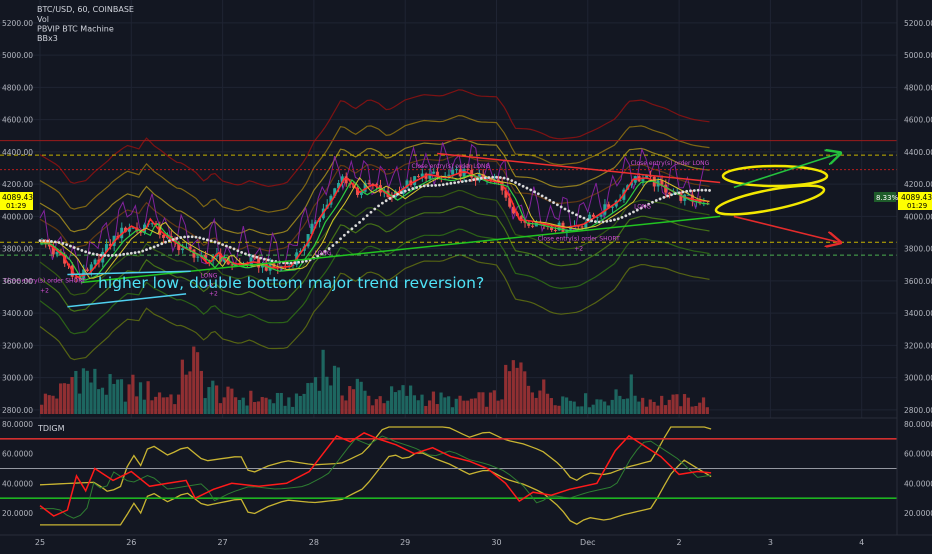  Describe the element at coordinates (918, 345) in the screenshot. I see `price-tick-label: 3200.00` at that location.